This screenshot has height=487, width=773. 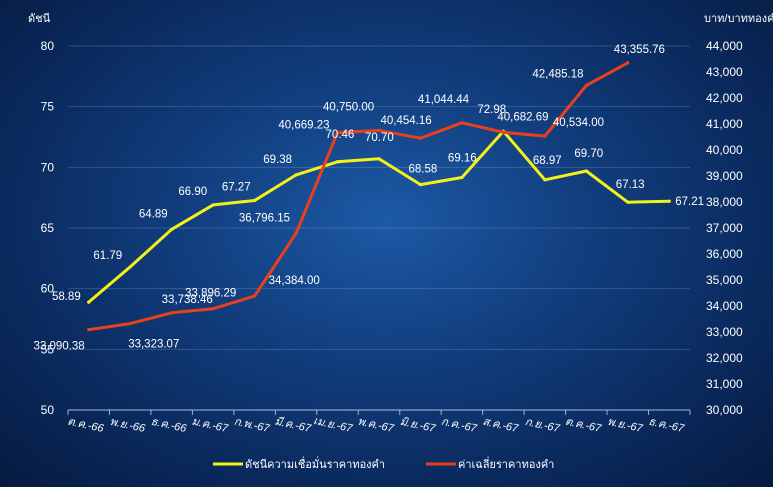 I want to click on y-right-tick-label: 44,000, so click(x=724, y=46).